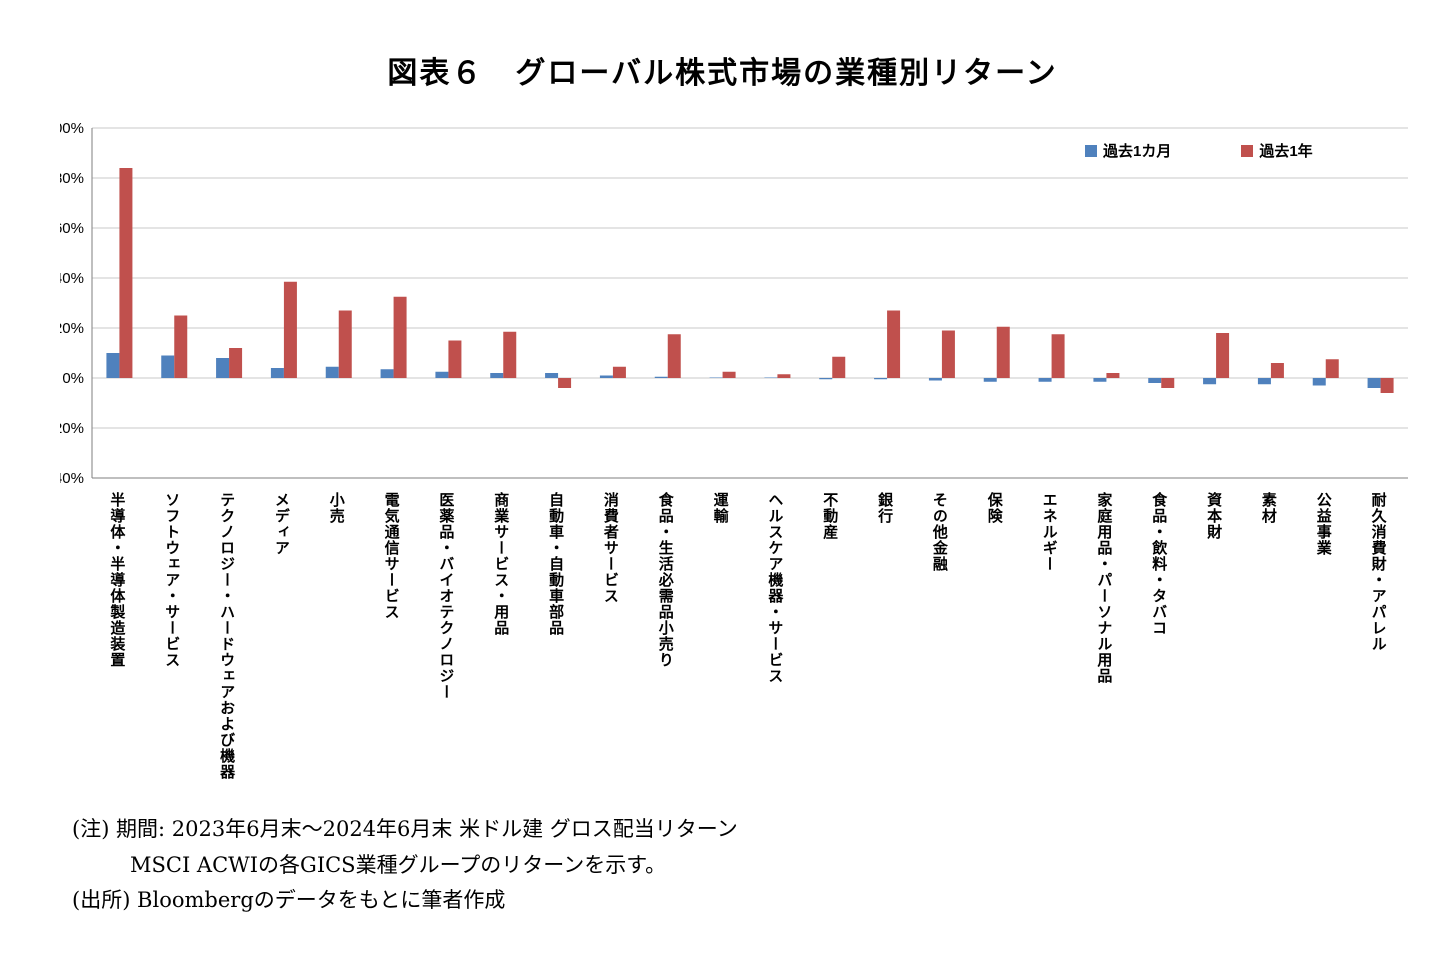 The height and width of the screenshot is (953, 1445). I want to click on footnote-msci: MSCI ACWIの各GICS業種グループのリターンを示す。, so click(398, 864).